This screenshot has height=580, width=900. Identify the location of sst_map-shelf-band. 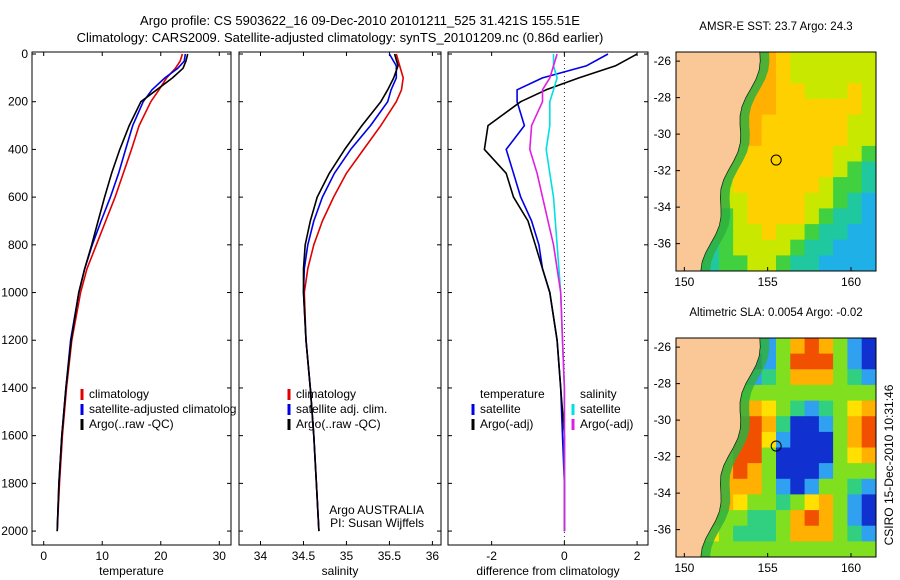
(735, 161).